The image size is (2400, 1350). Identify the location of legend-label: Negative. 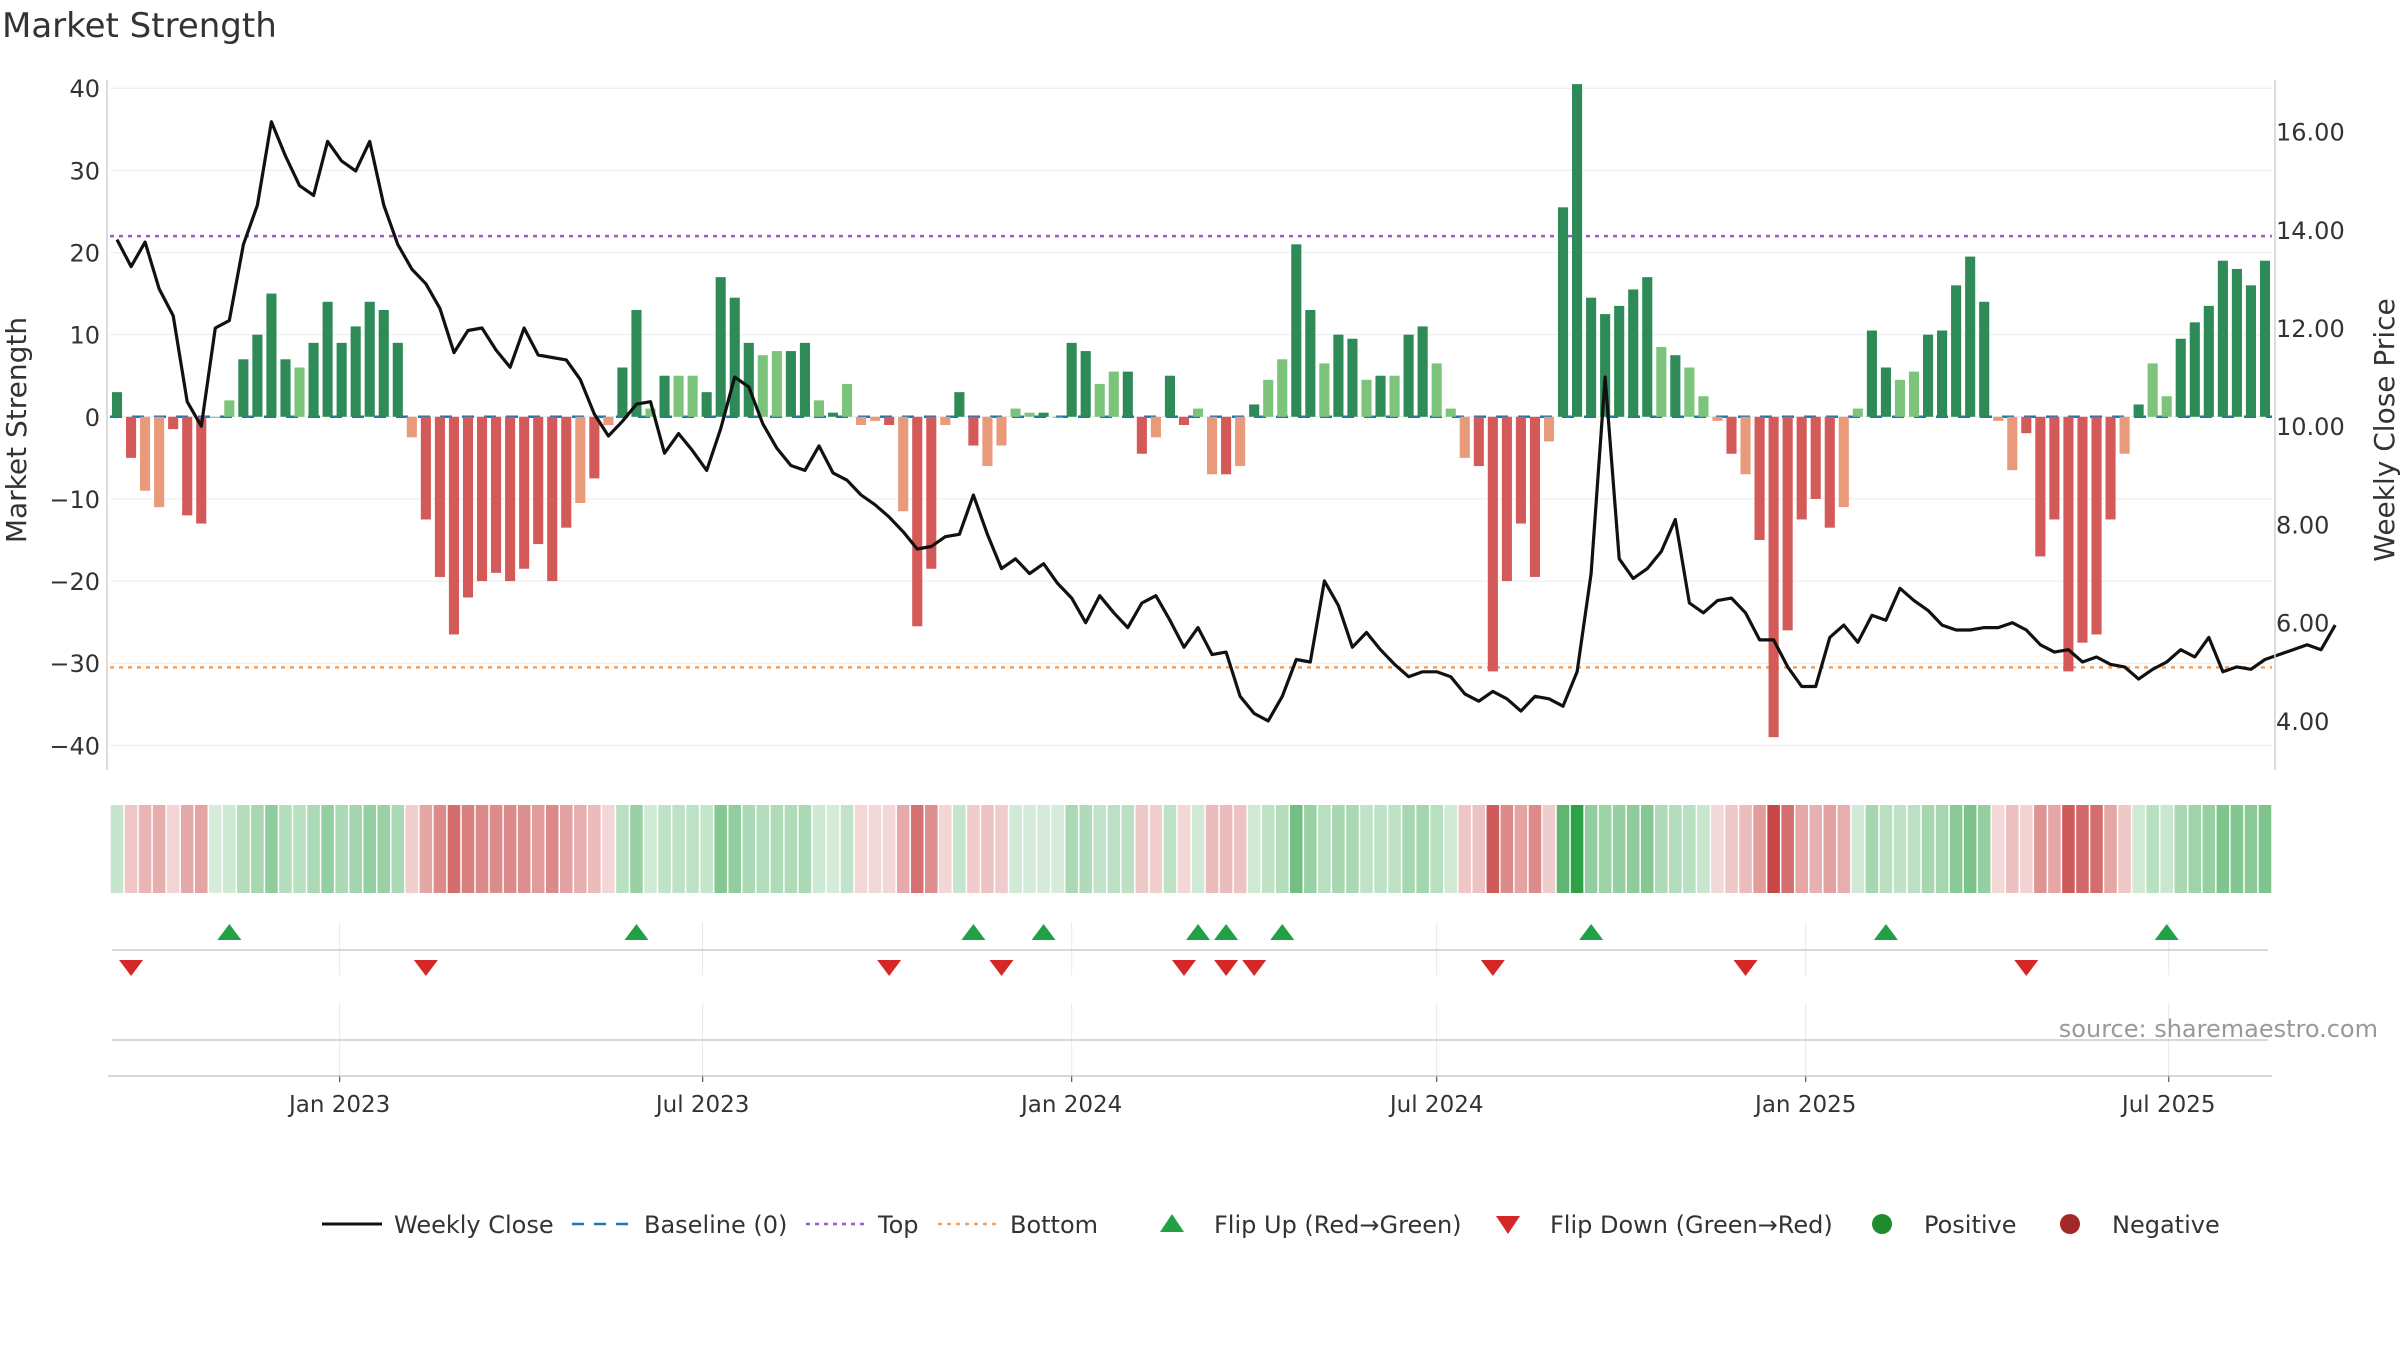
(2166, 1225).